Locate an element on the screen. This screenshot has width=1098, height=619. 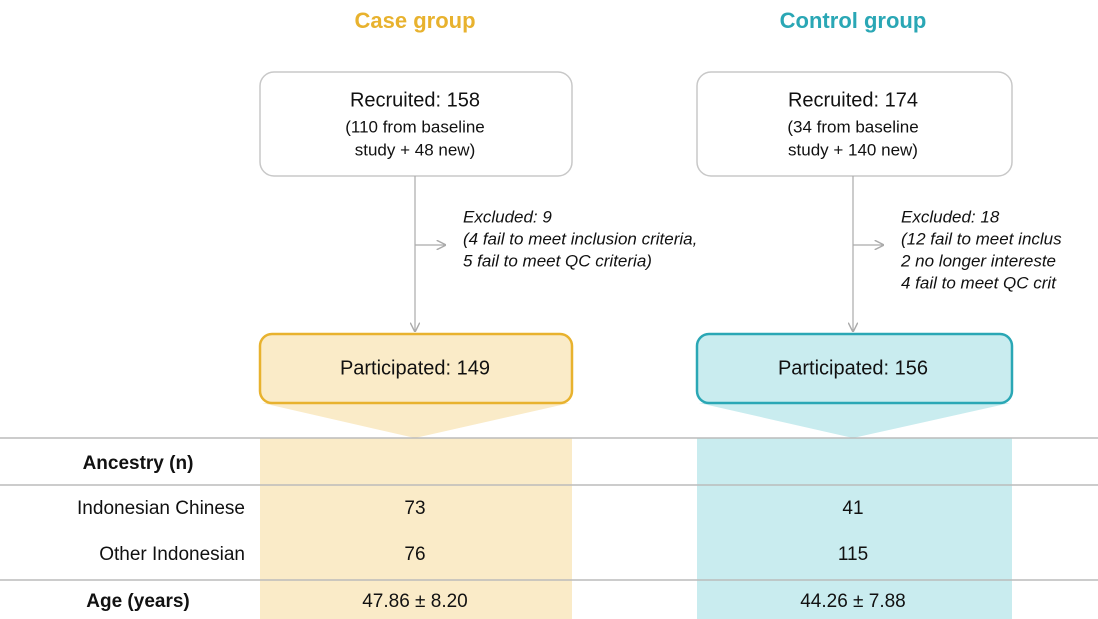
participated-text: Participated: 149 is located at coordinates (415, 368).